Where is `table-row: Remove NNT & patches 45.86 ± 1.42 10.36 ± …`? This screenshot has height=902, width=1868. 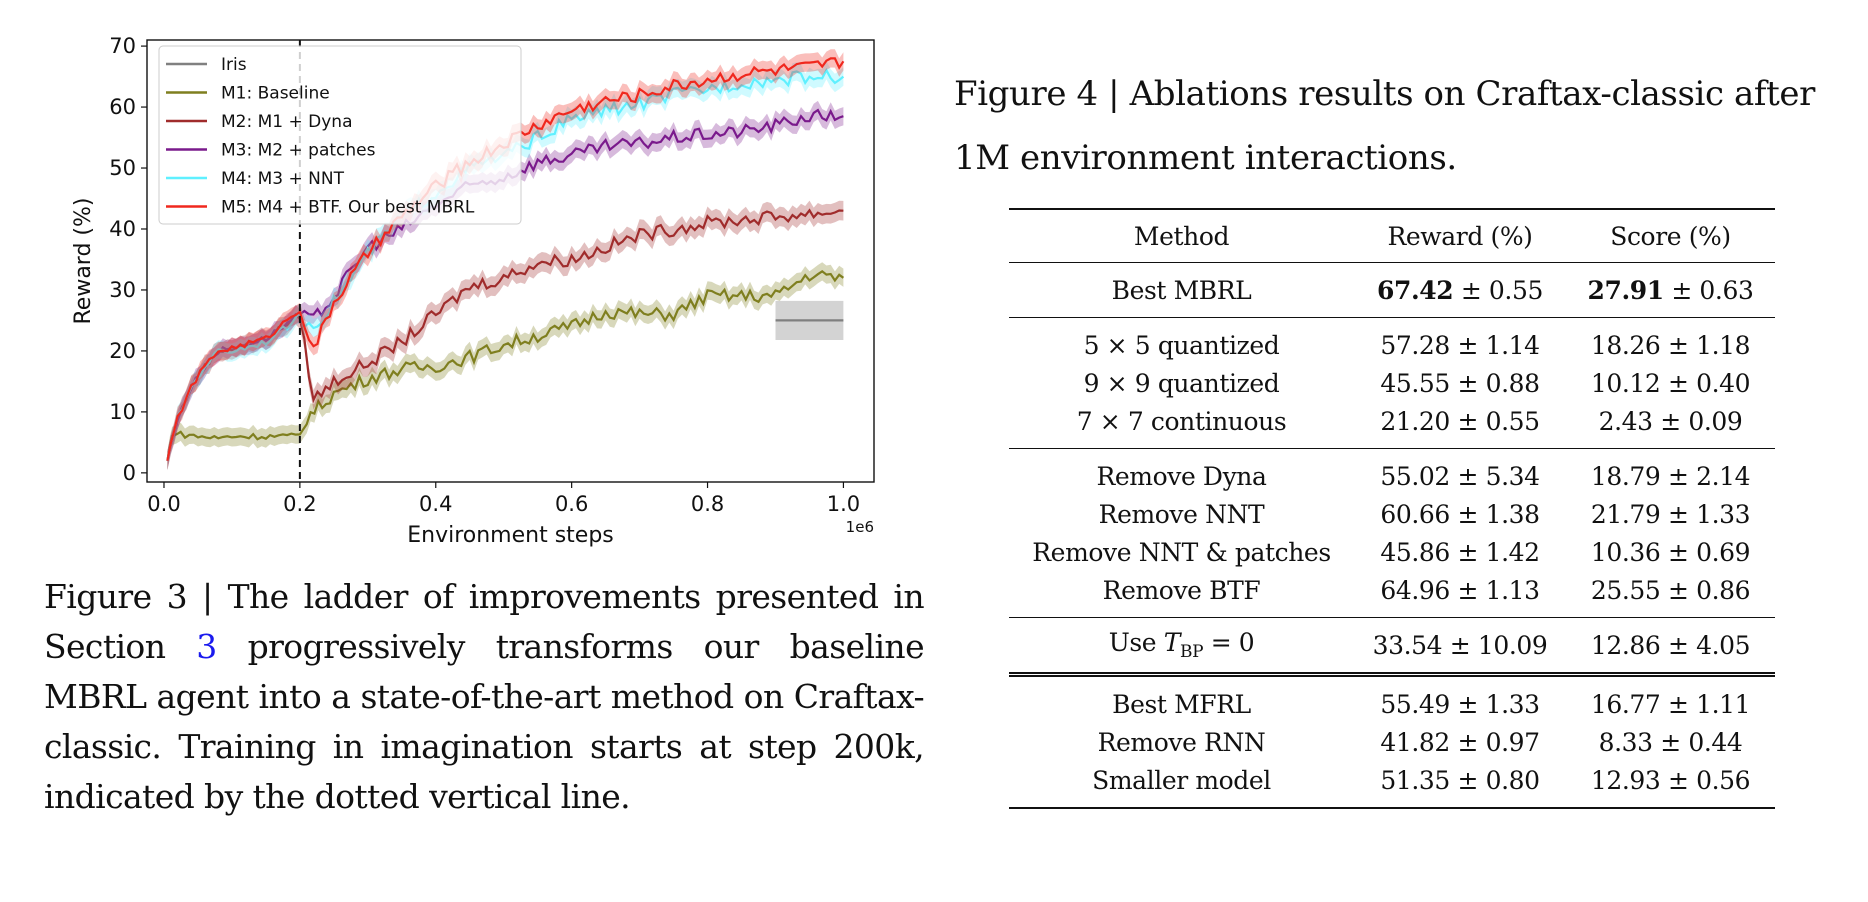 table-row: Remove NNT & patches 45.86 ± 1.42 10.36 ± … is located at coordinates (1392, 552).